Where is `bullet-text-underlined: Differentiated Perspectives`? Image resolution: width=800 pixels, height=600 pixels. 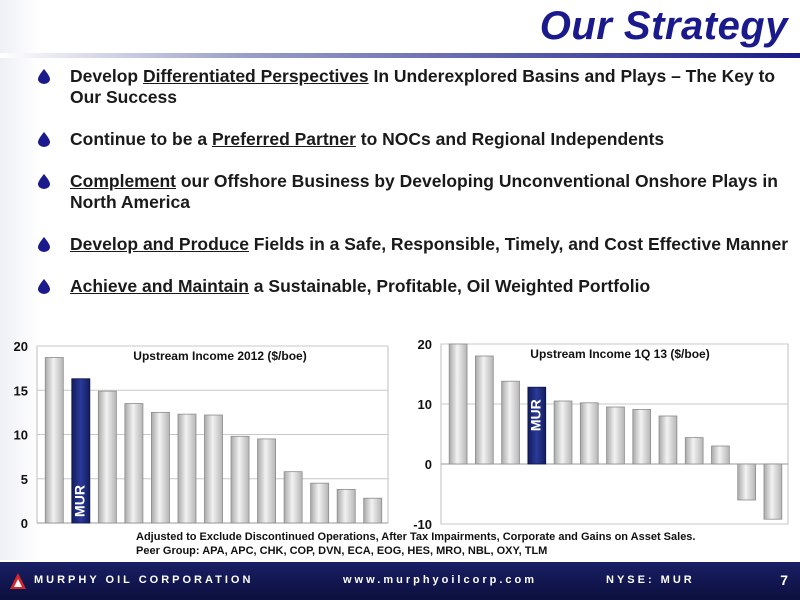
bullet-text-underlined: Differentiated Perspectives is located at coordinates (255, 76).